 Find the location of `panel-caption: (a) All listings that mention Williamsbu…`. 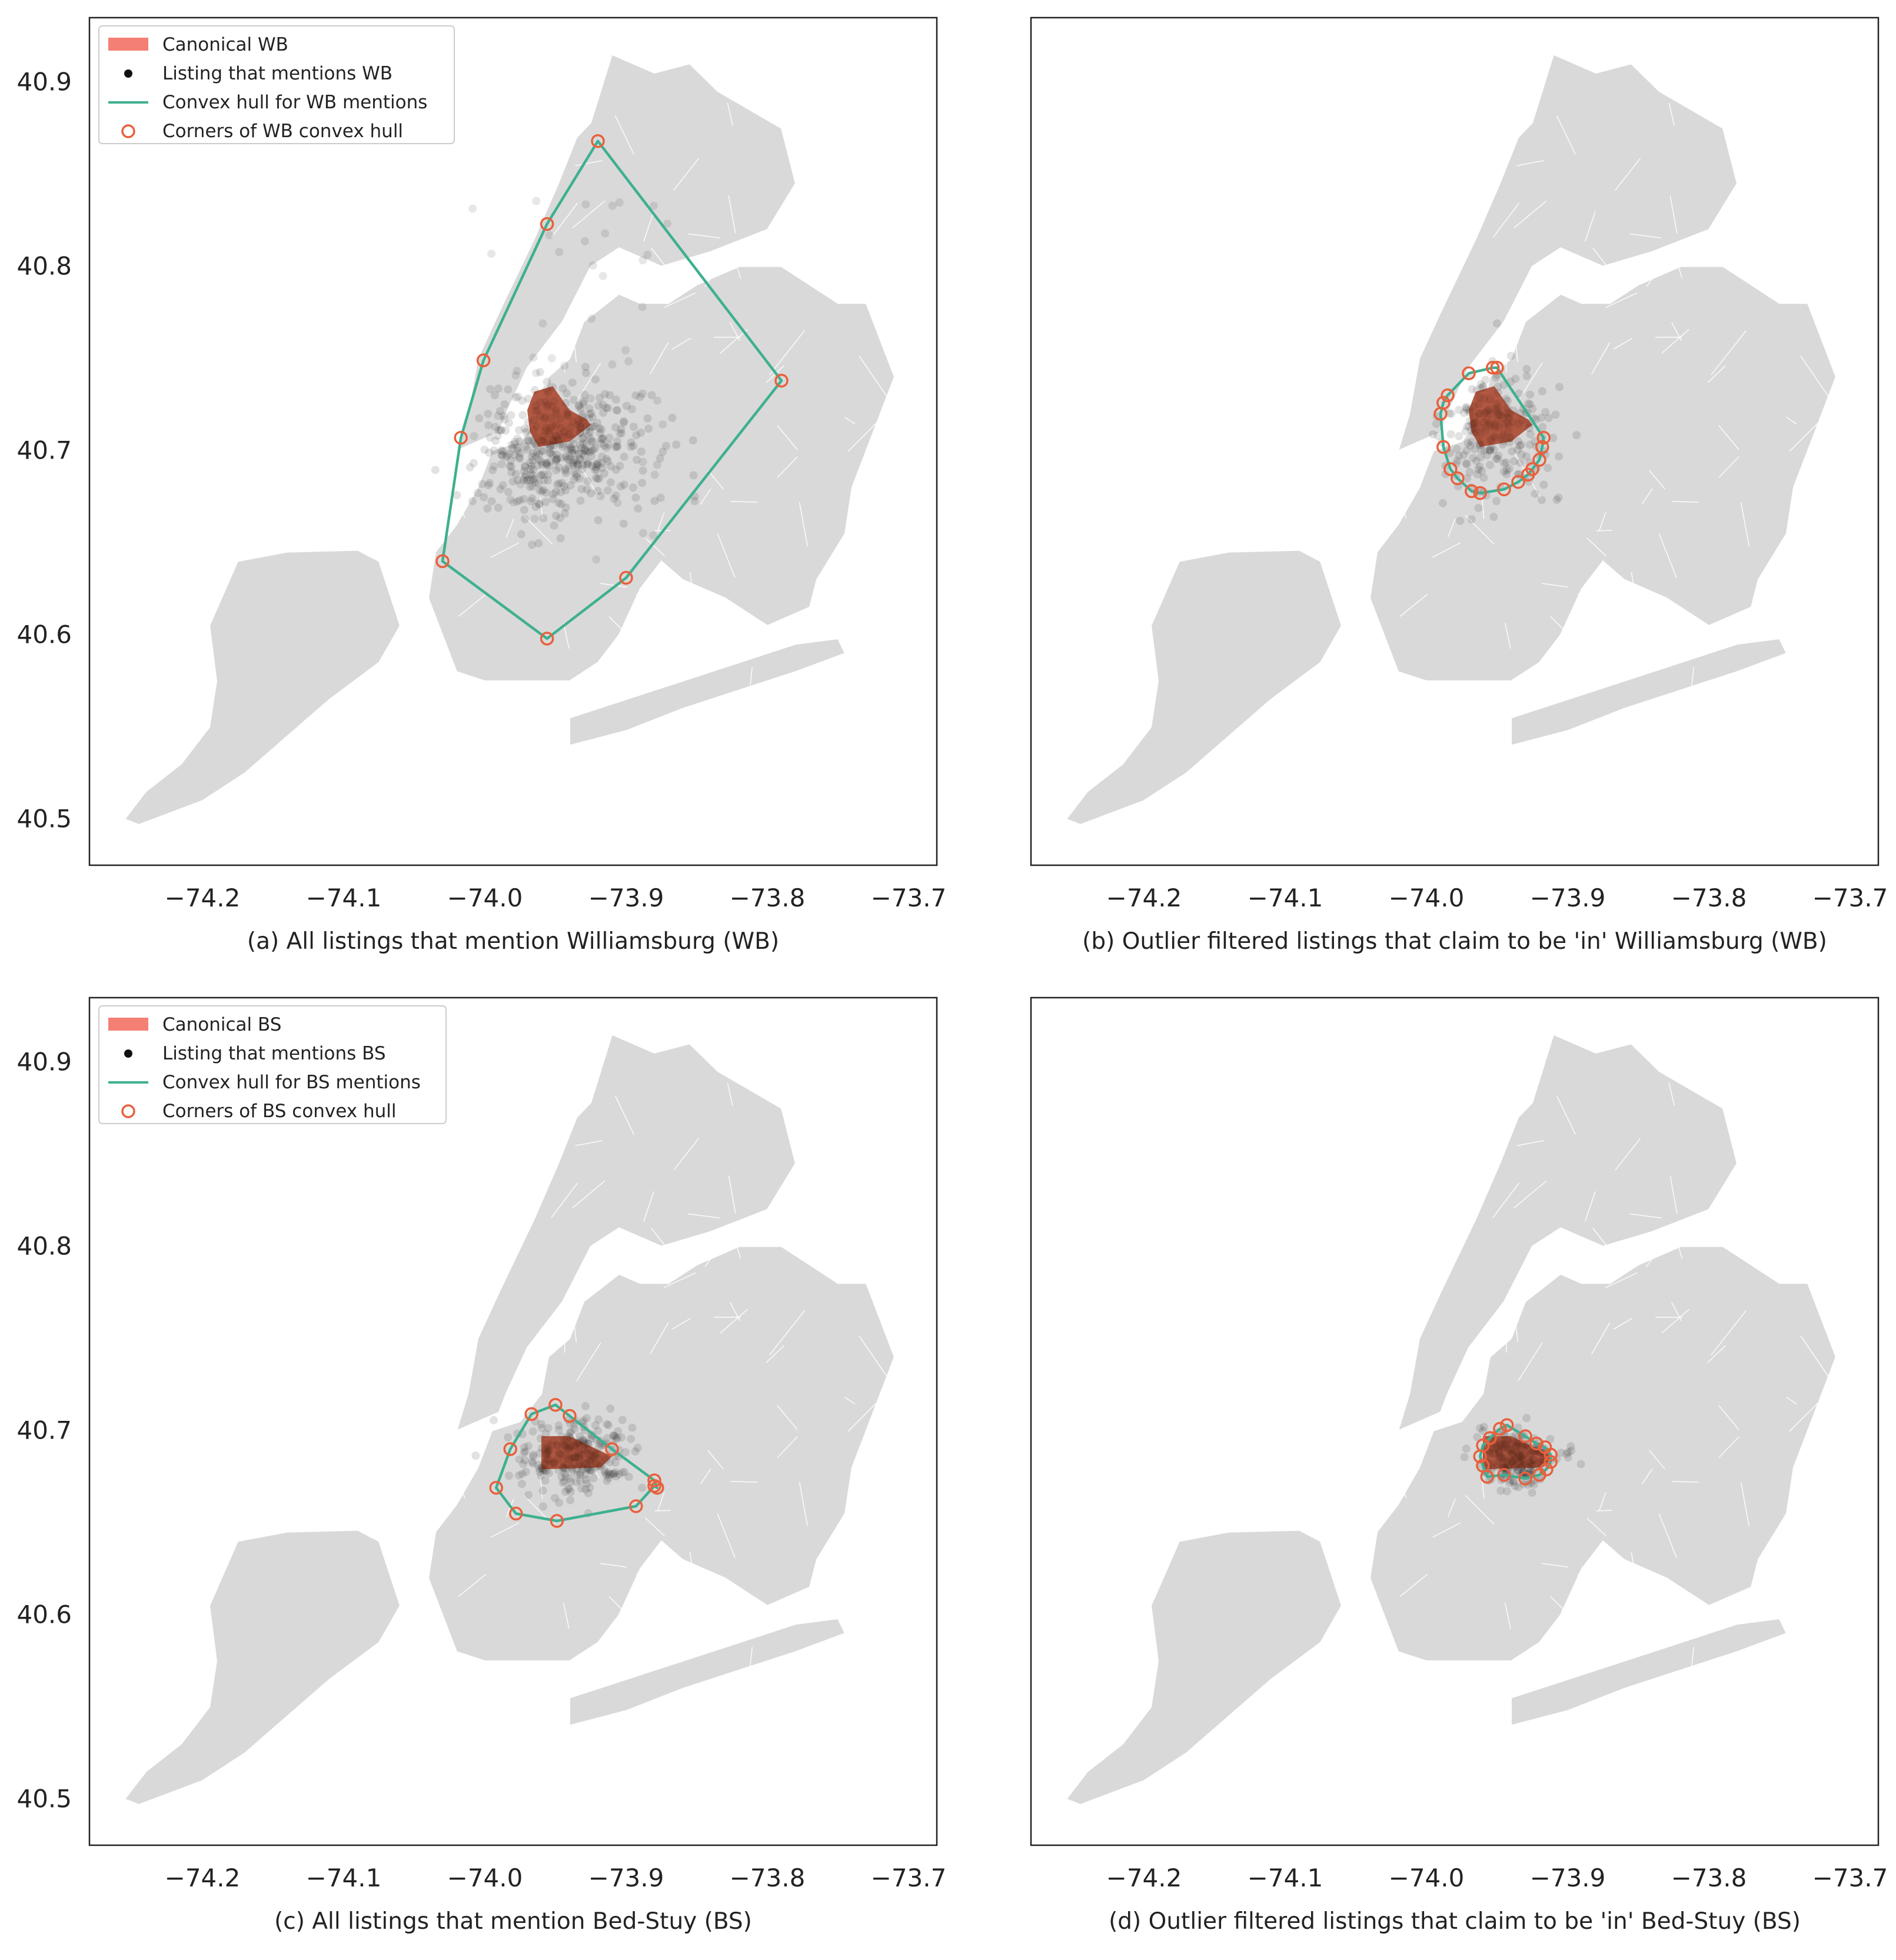

panel-caption: (a) All listings that mention Williamsbu… is located at coordinates (513, 941).